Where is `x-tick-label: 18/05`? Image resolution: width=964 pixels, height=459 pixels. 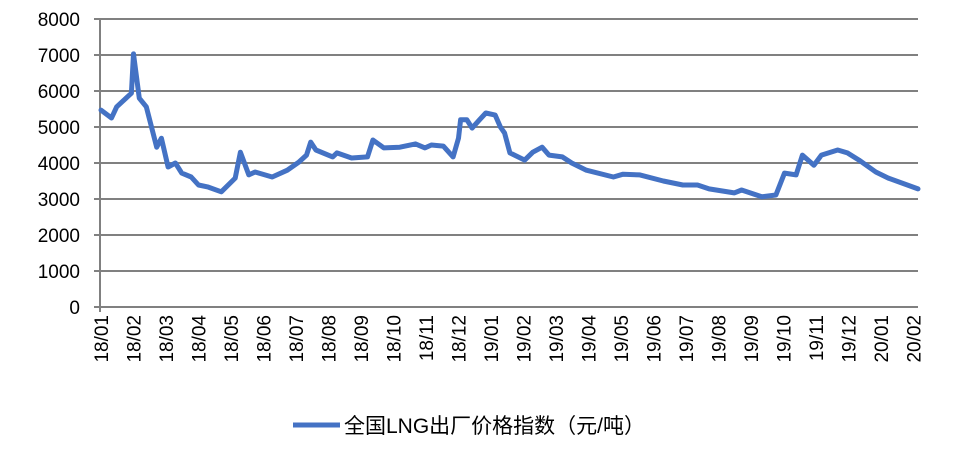 x-tick-label: 18/05 is located at coordinates (232, 339).